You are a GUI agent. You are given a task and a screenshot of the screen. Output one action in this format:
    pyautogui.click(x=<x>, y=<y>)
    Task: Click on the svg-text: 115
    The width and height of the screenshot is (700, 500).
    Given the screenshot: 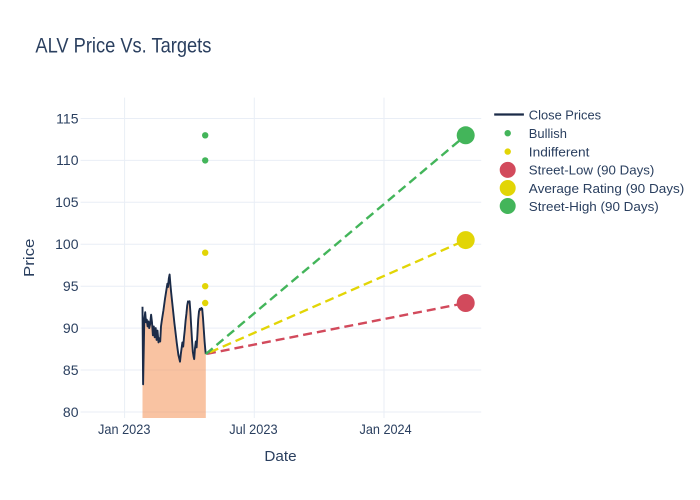 What is the action you would take?
    pyautogui.click(x=67, y=118)
    